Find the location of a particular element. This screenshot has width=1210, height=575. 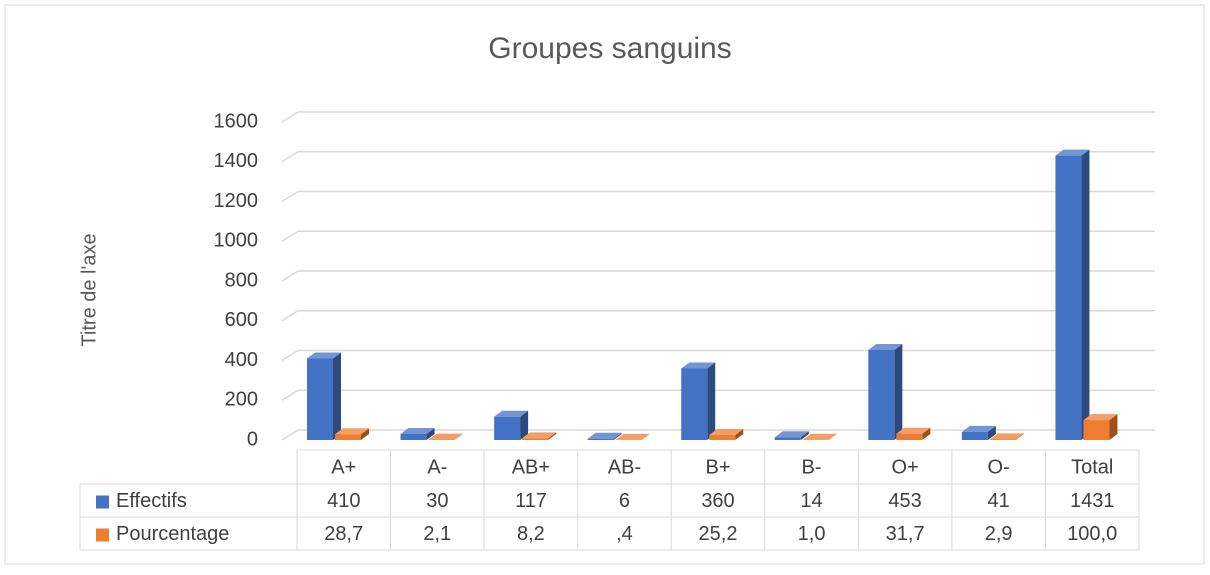

table-cell: 14 is located at coordinates (811, 501).